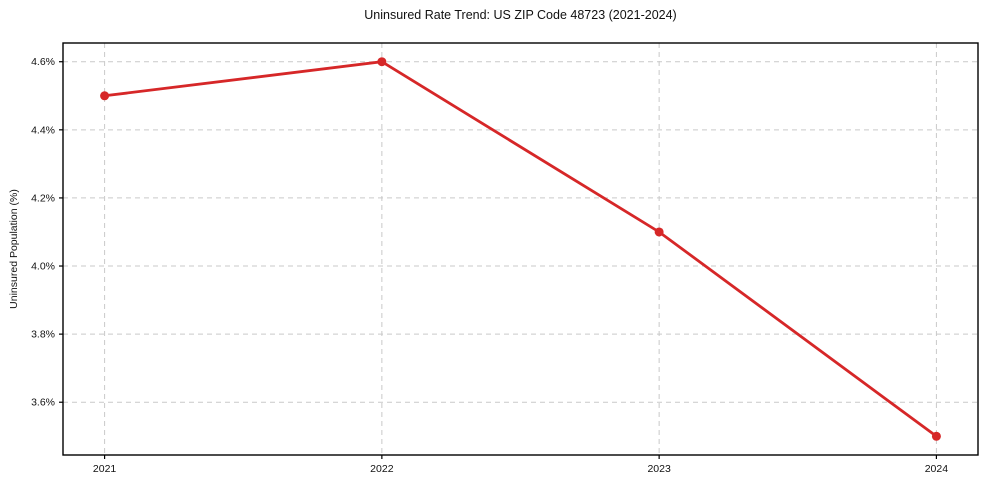 The height and width of the screenshot is (490, 989). I want to click on y-tick-label: 4.0%, so click(43, 267).